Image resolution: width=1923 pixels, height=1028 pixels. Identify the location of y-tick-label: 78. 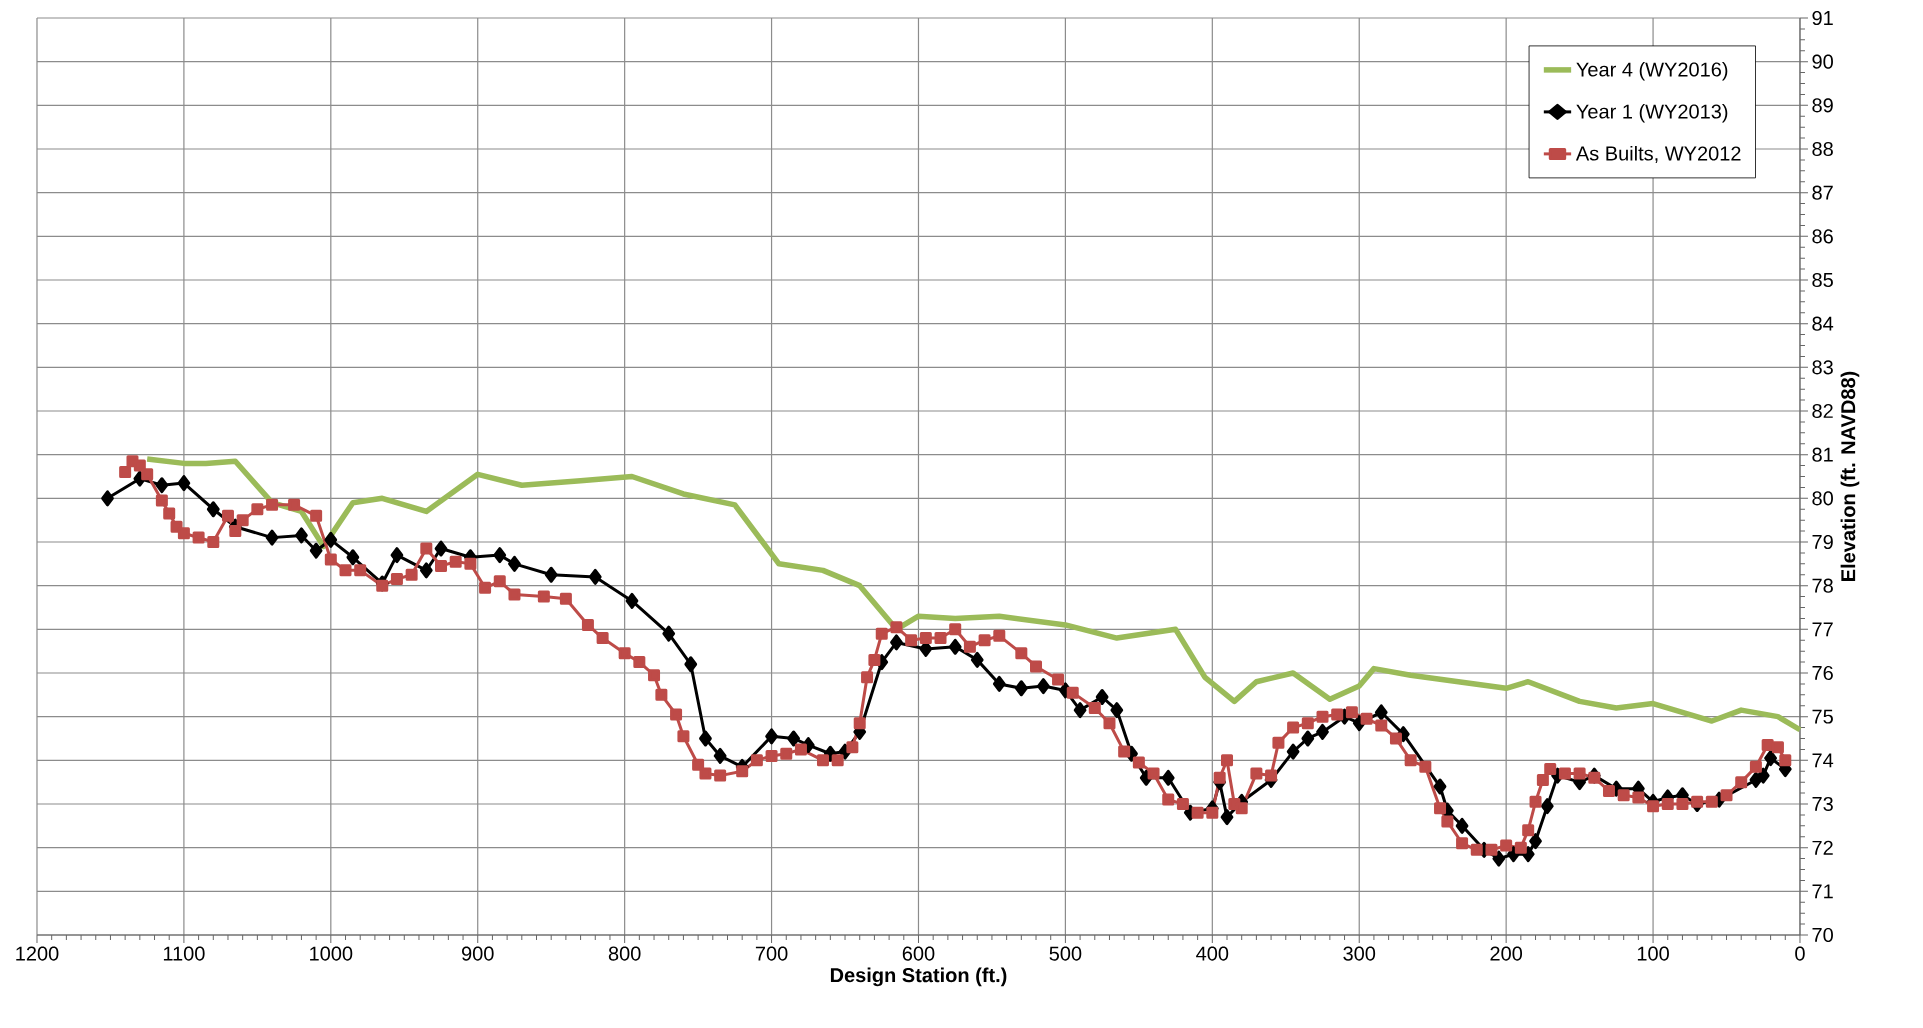
(1822, 585).